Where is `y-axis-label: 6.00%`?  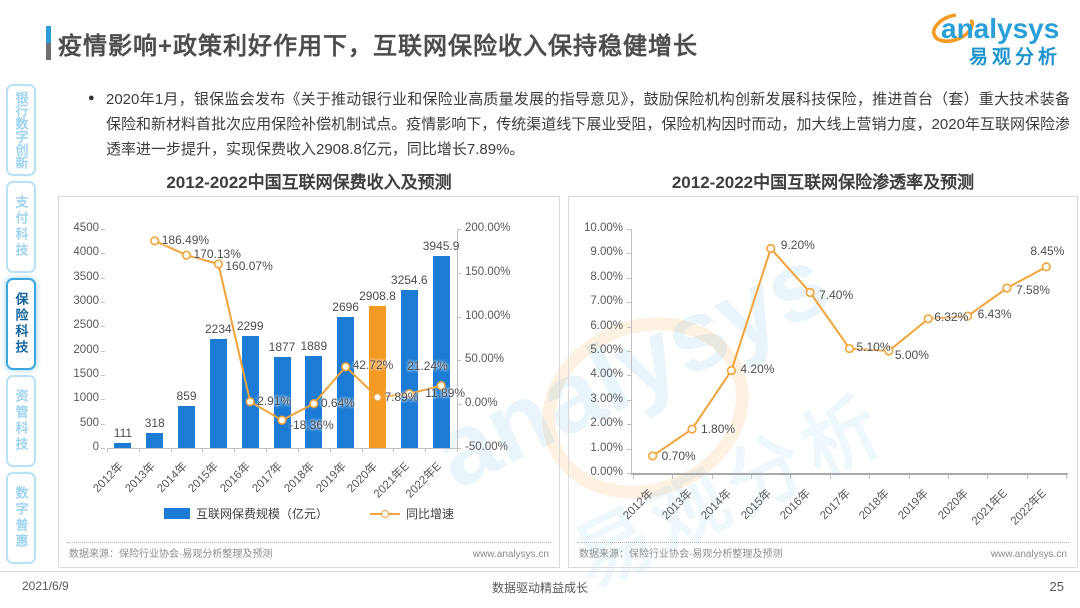 y-axis-label: 6.00% is located at coordinates (606, 325).